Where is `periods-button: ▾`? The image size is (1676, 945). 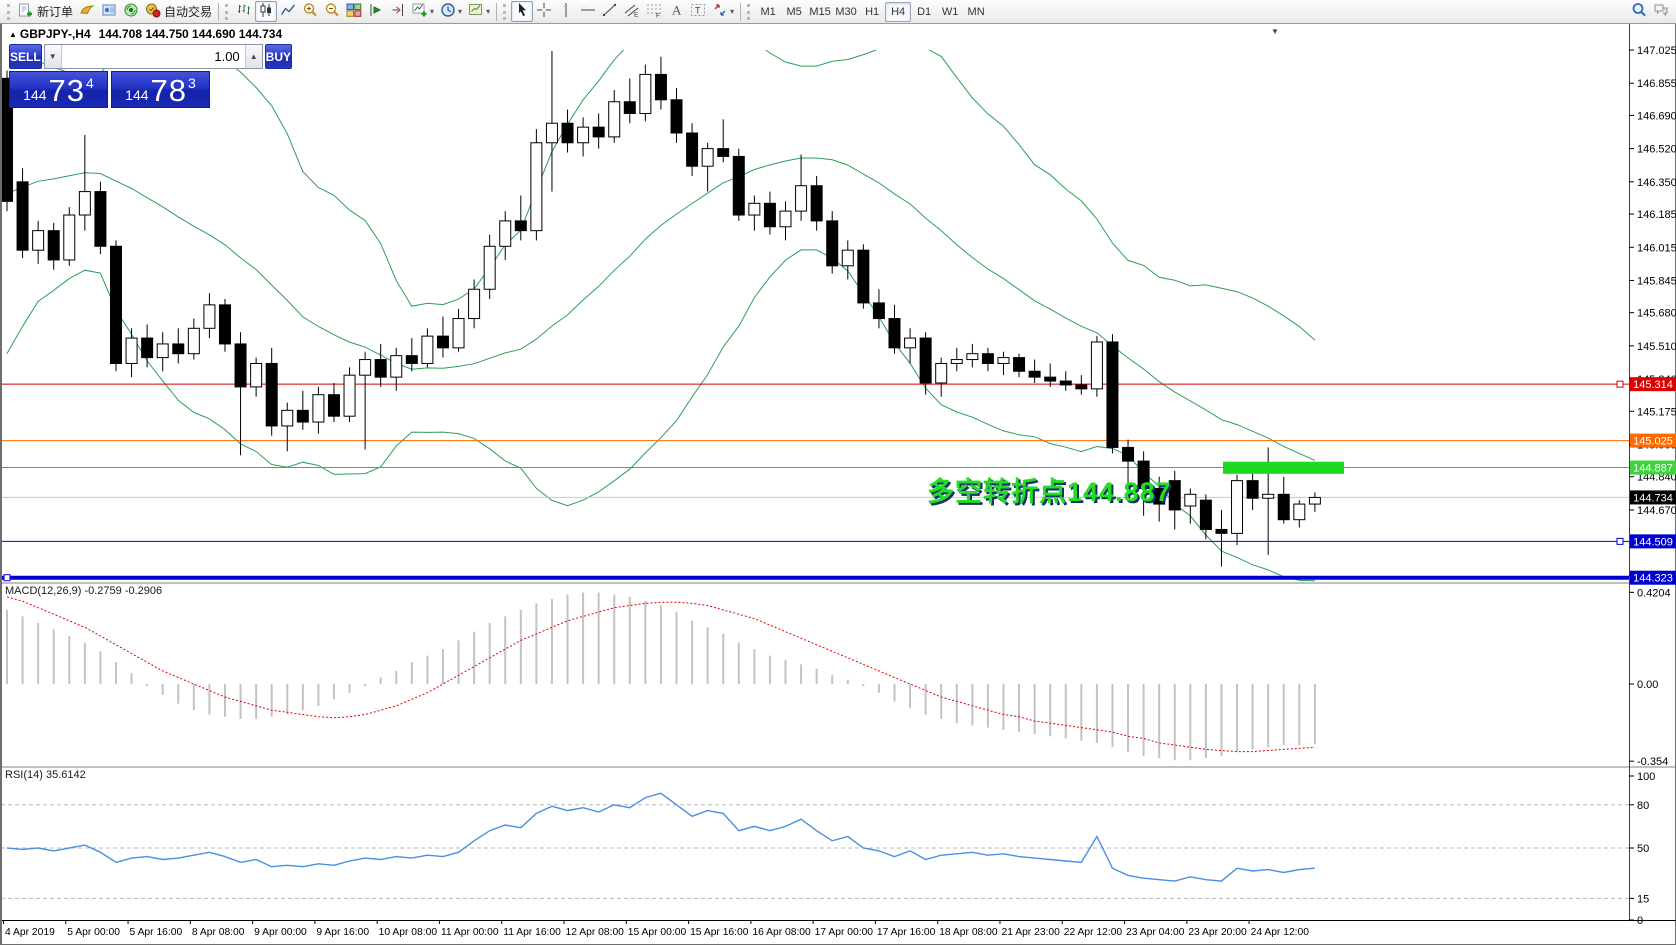
periods-button: ▾ is located at coordinates (451, 11).